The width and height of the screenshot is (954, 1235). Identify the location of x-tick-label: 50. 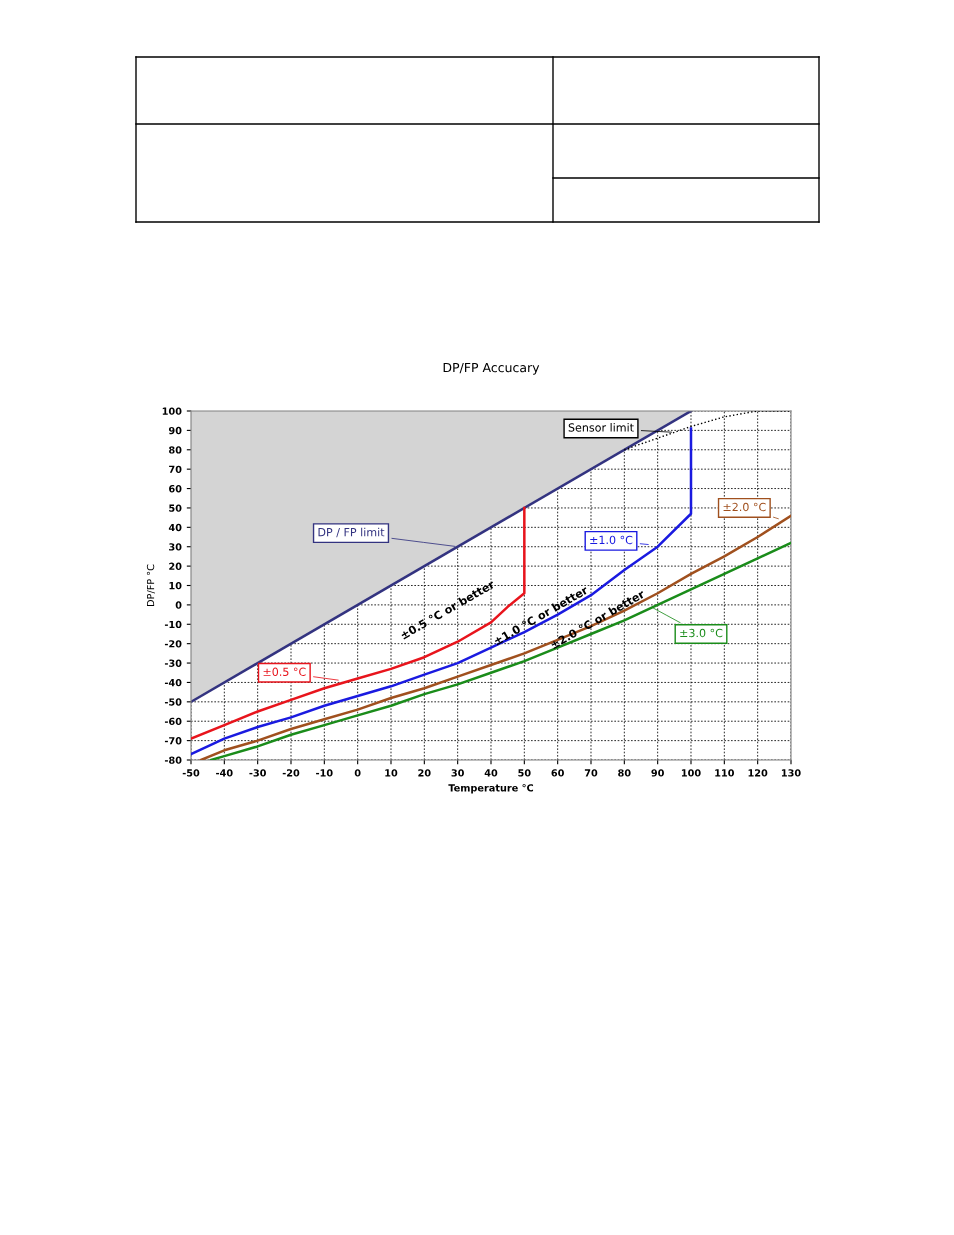
(524, 773).